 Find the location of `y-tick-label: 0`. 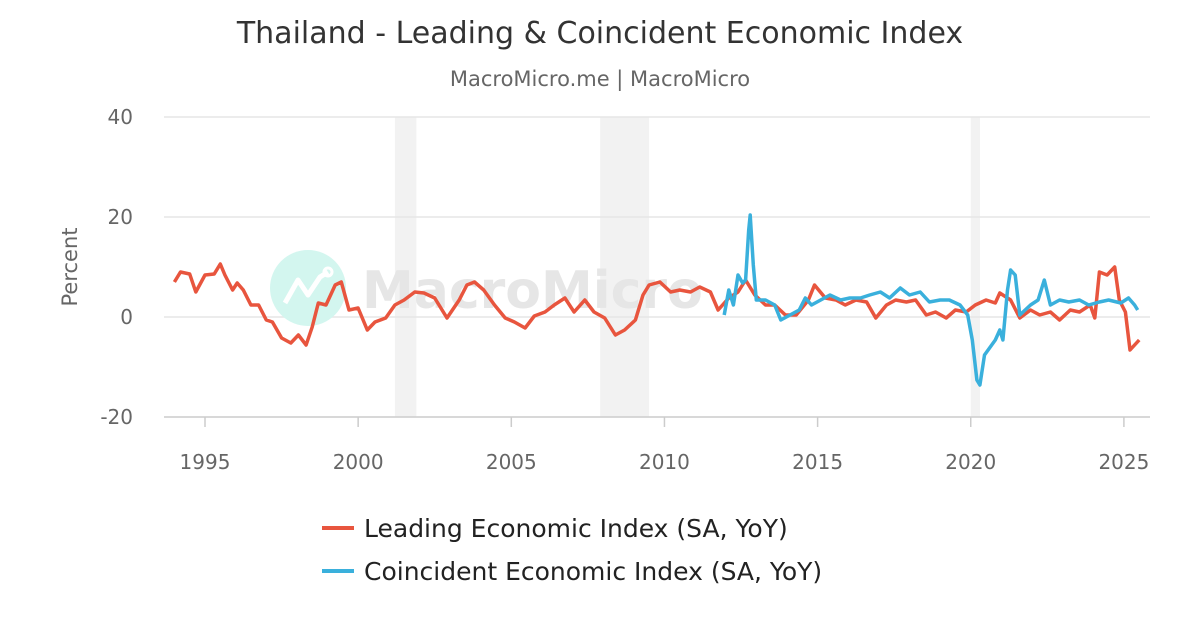

y-tick-label: 0 is located at coordinates (126, 317).